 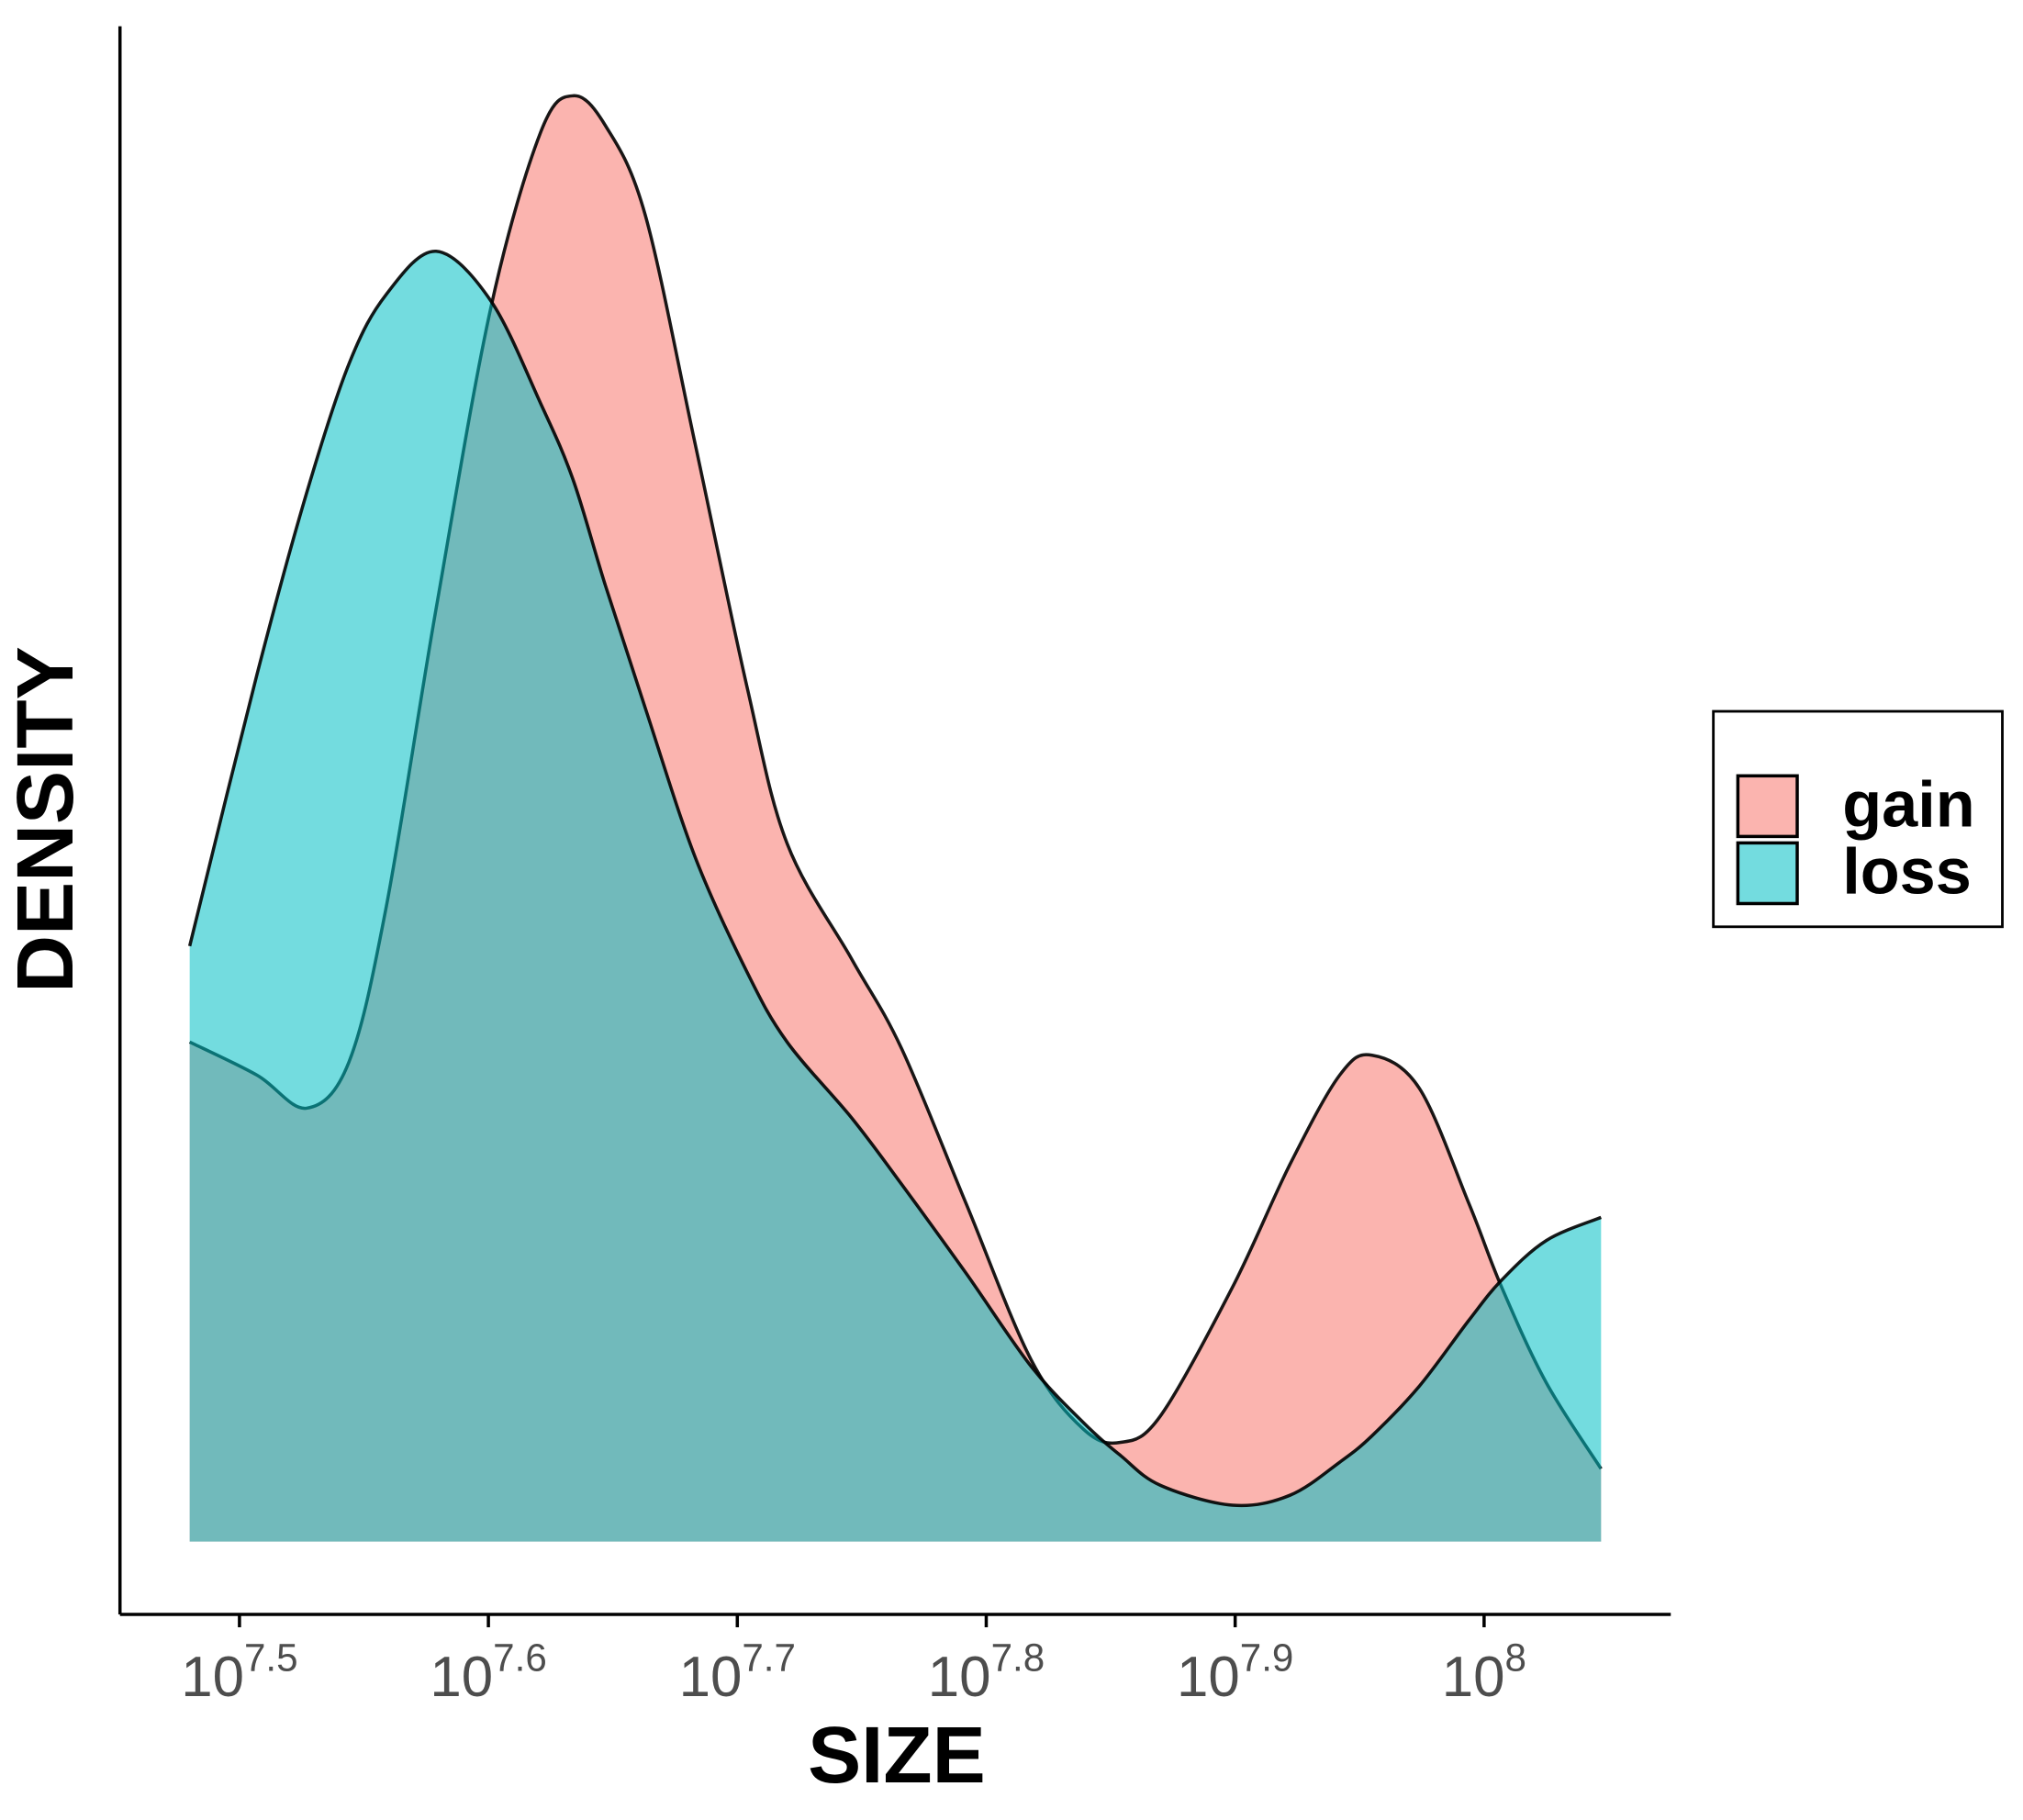 I want to click on x-tick-label: 107.9, so click(x=1235, y=1673).